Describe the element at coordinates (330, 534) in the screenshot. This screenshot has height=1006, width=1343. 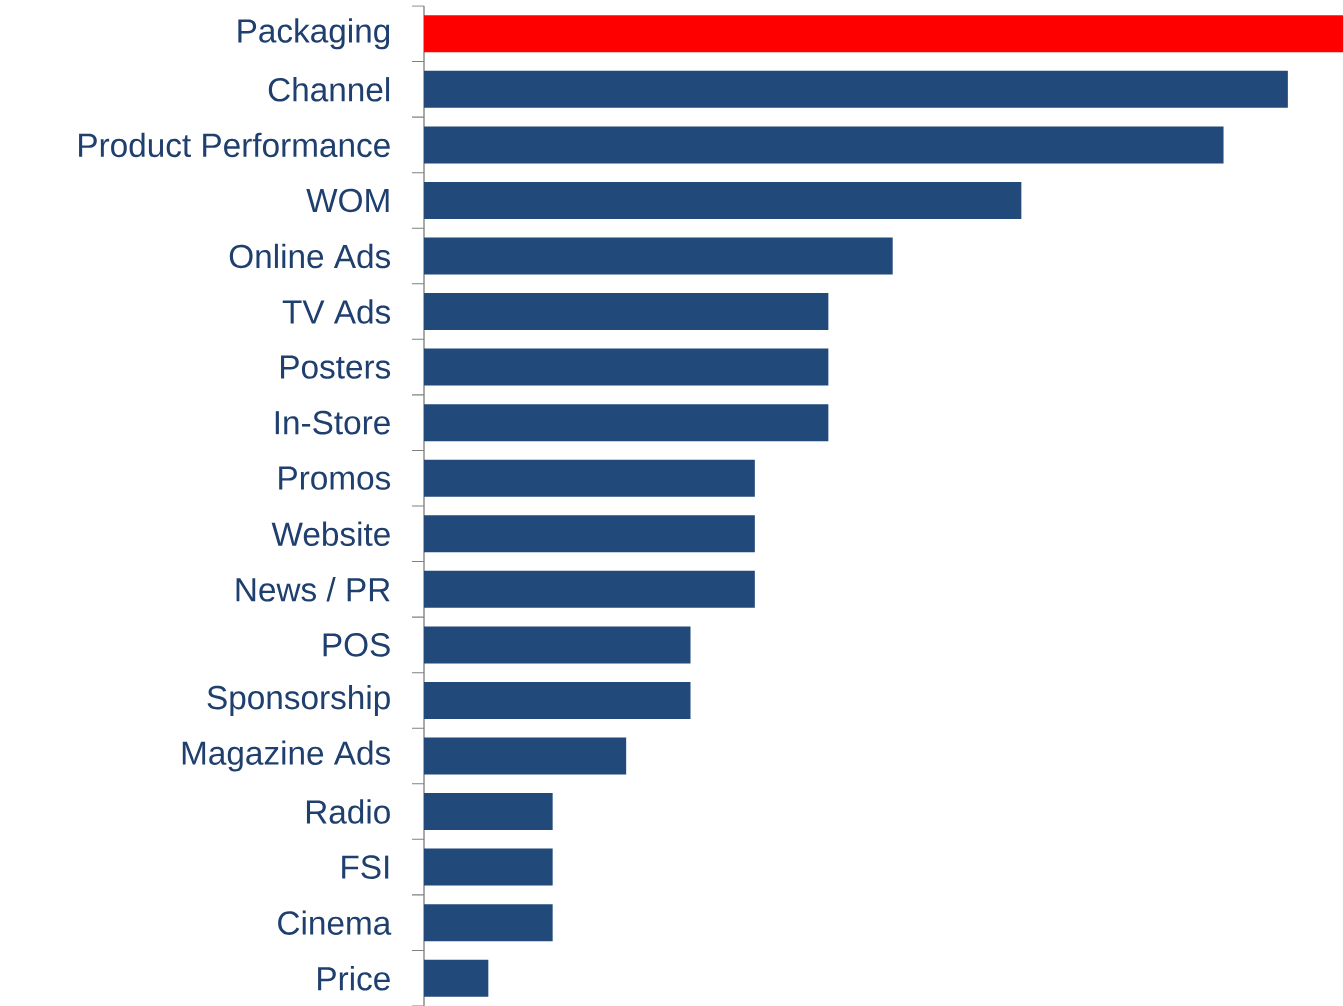
I see `y-tick-label: Website` at that location.